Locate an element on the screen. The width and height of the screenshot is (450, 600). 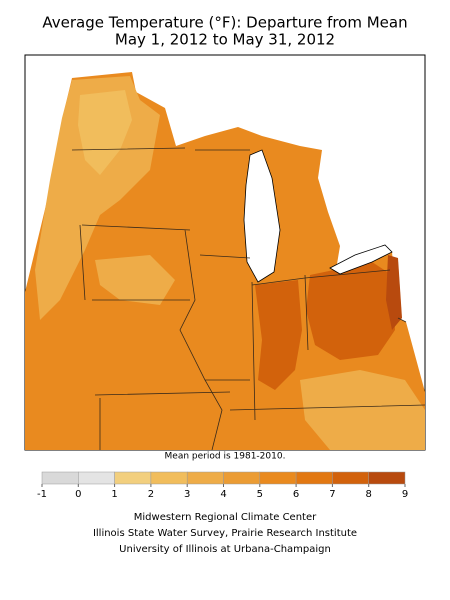
legend-tick-label: -1 is located at coordinates (42, 494).